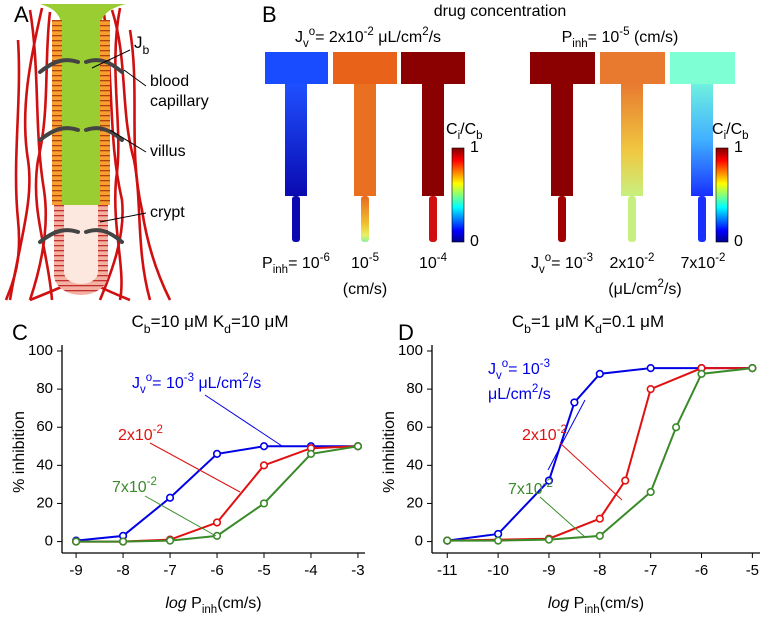  I want to click on text-segment: =10 μM K, so click(188, 321).